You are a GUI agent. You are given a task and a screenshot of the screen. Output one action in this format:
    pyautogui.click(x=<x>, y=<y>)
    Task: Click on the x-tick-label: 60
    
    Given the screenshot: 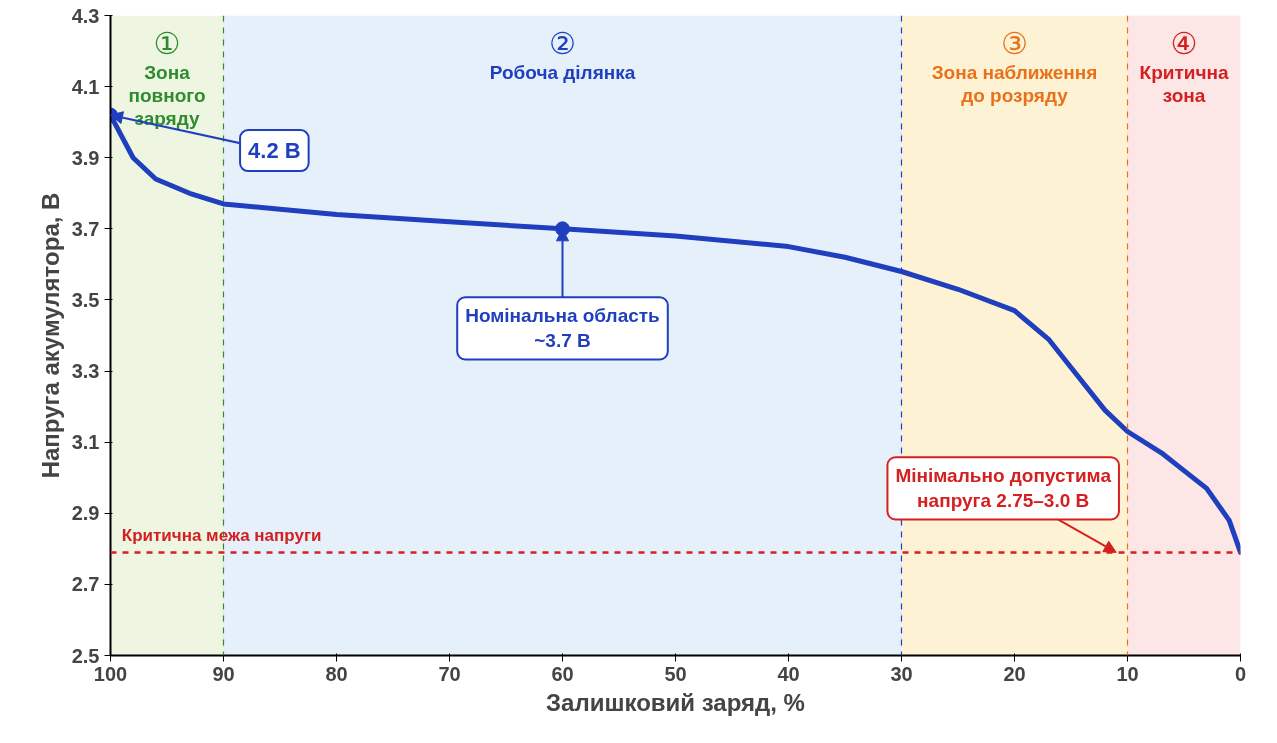 What is the action you would take?
    pyautogui.click(x=562, y=673)
    